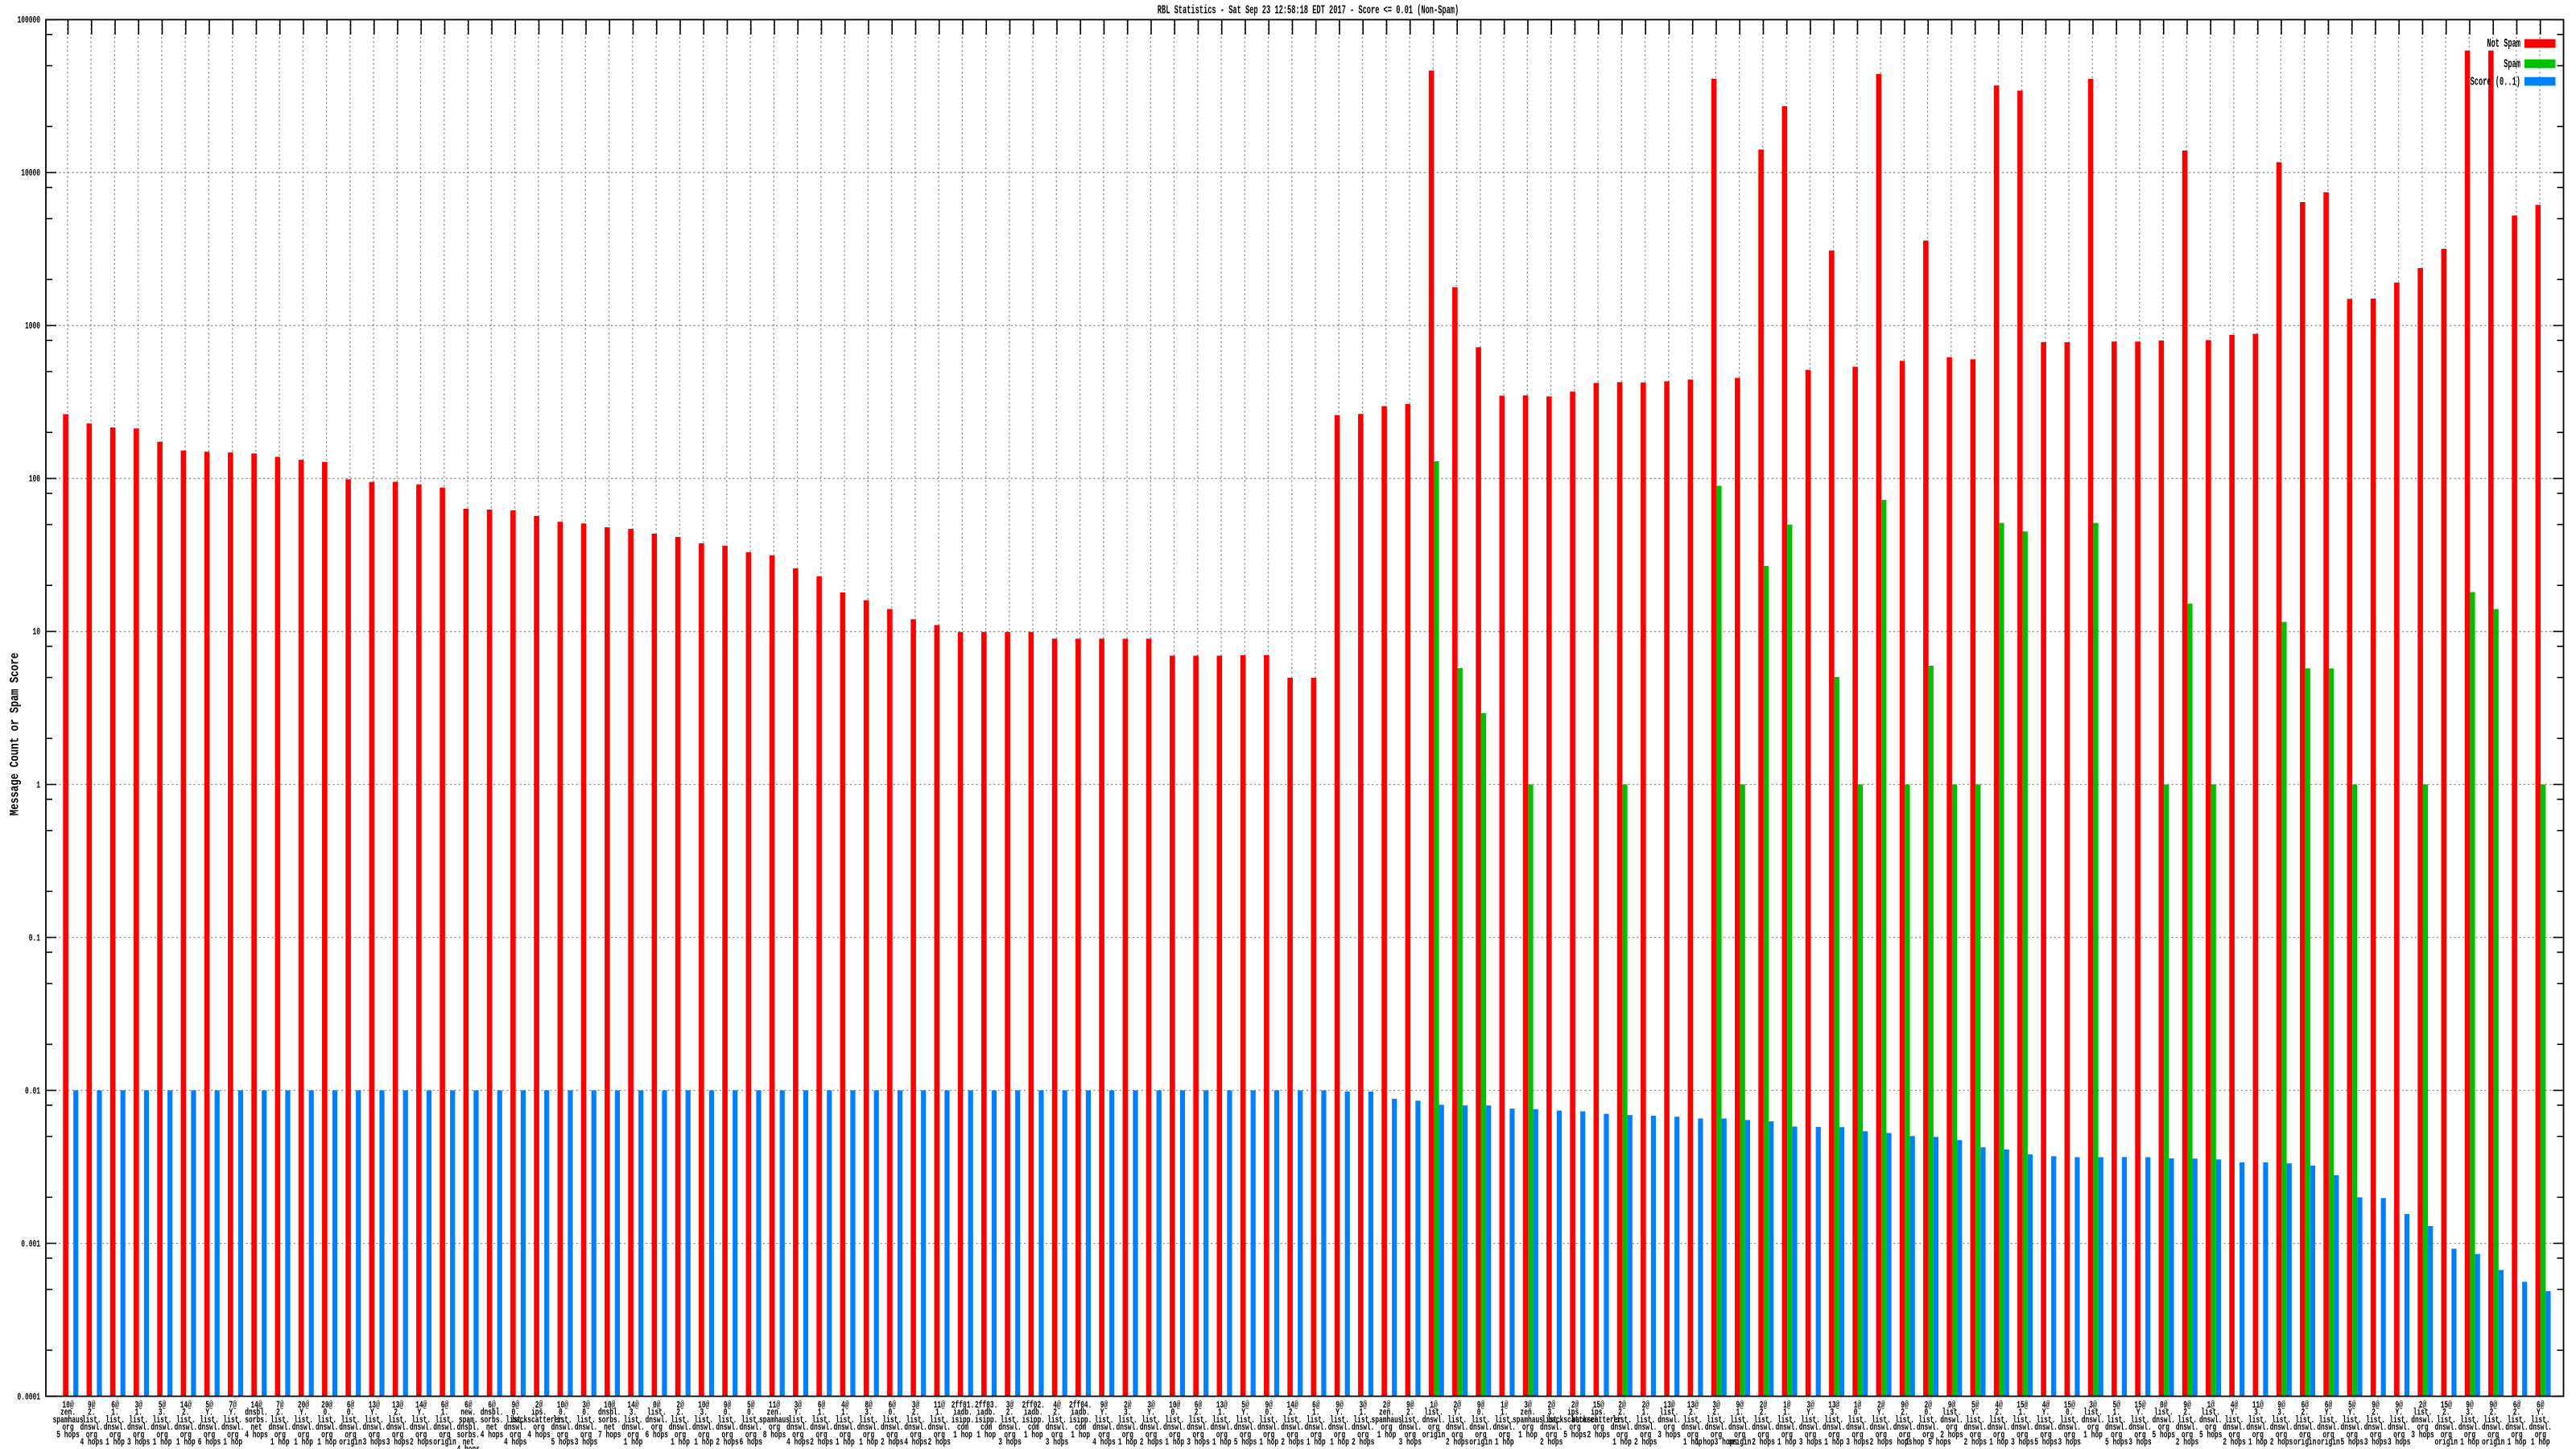 This screenshot has width=2576, height=1449. Describe the element at coordinates (869, 1405) in the screenshot. I see `svg-text: 8@` at that location.